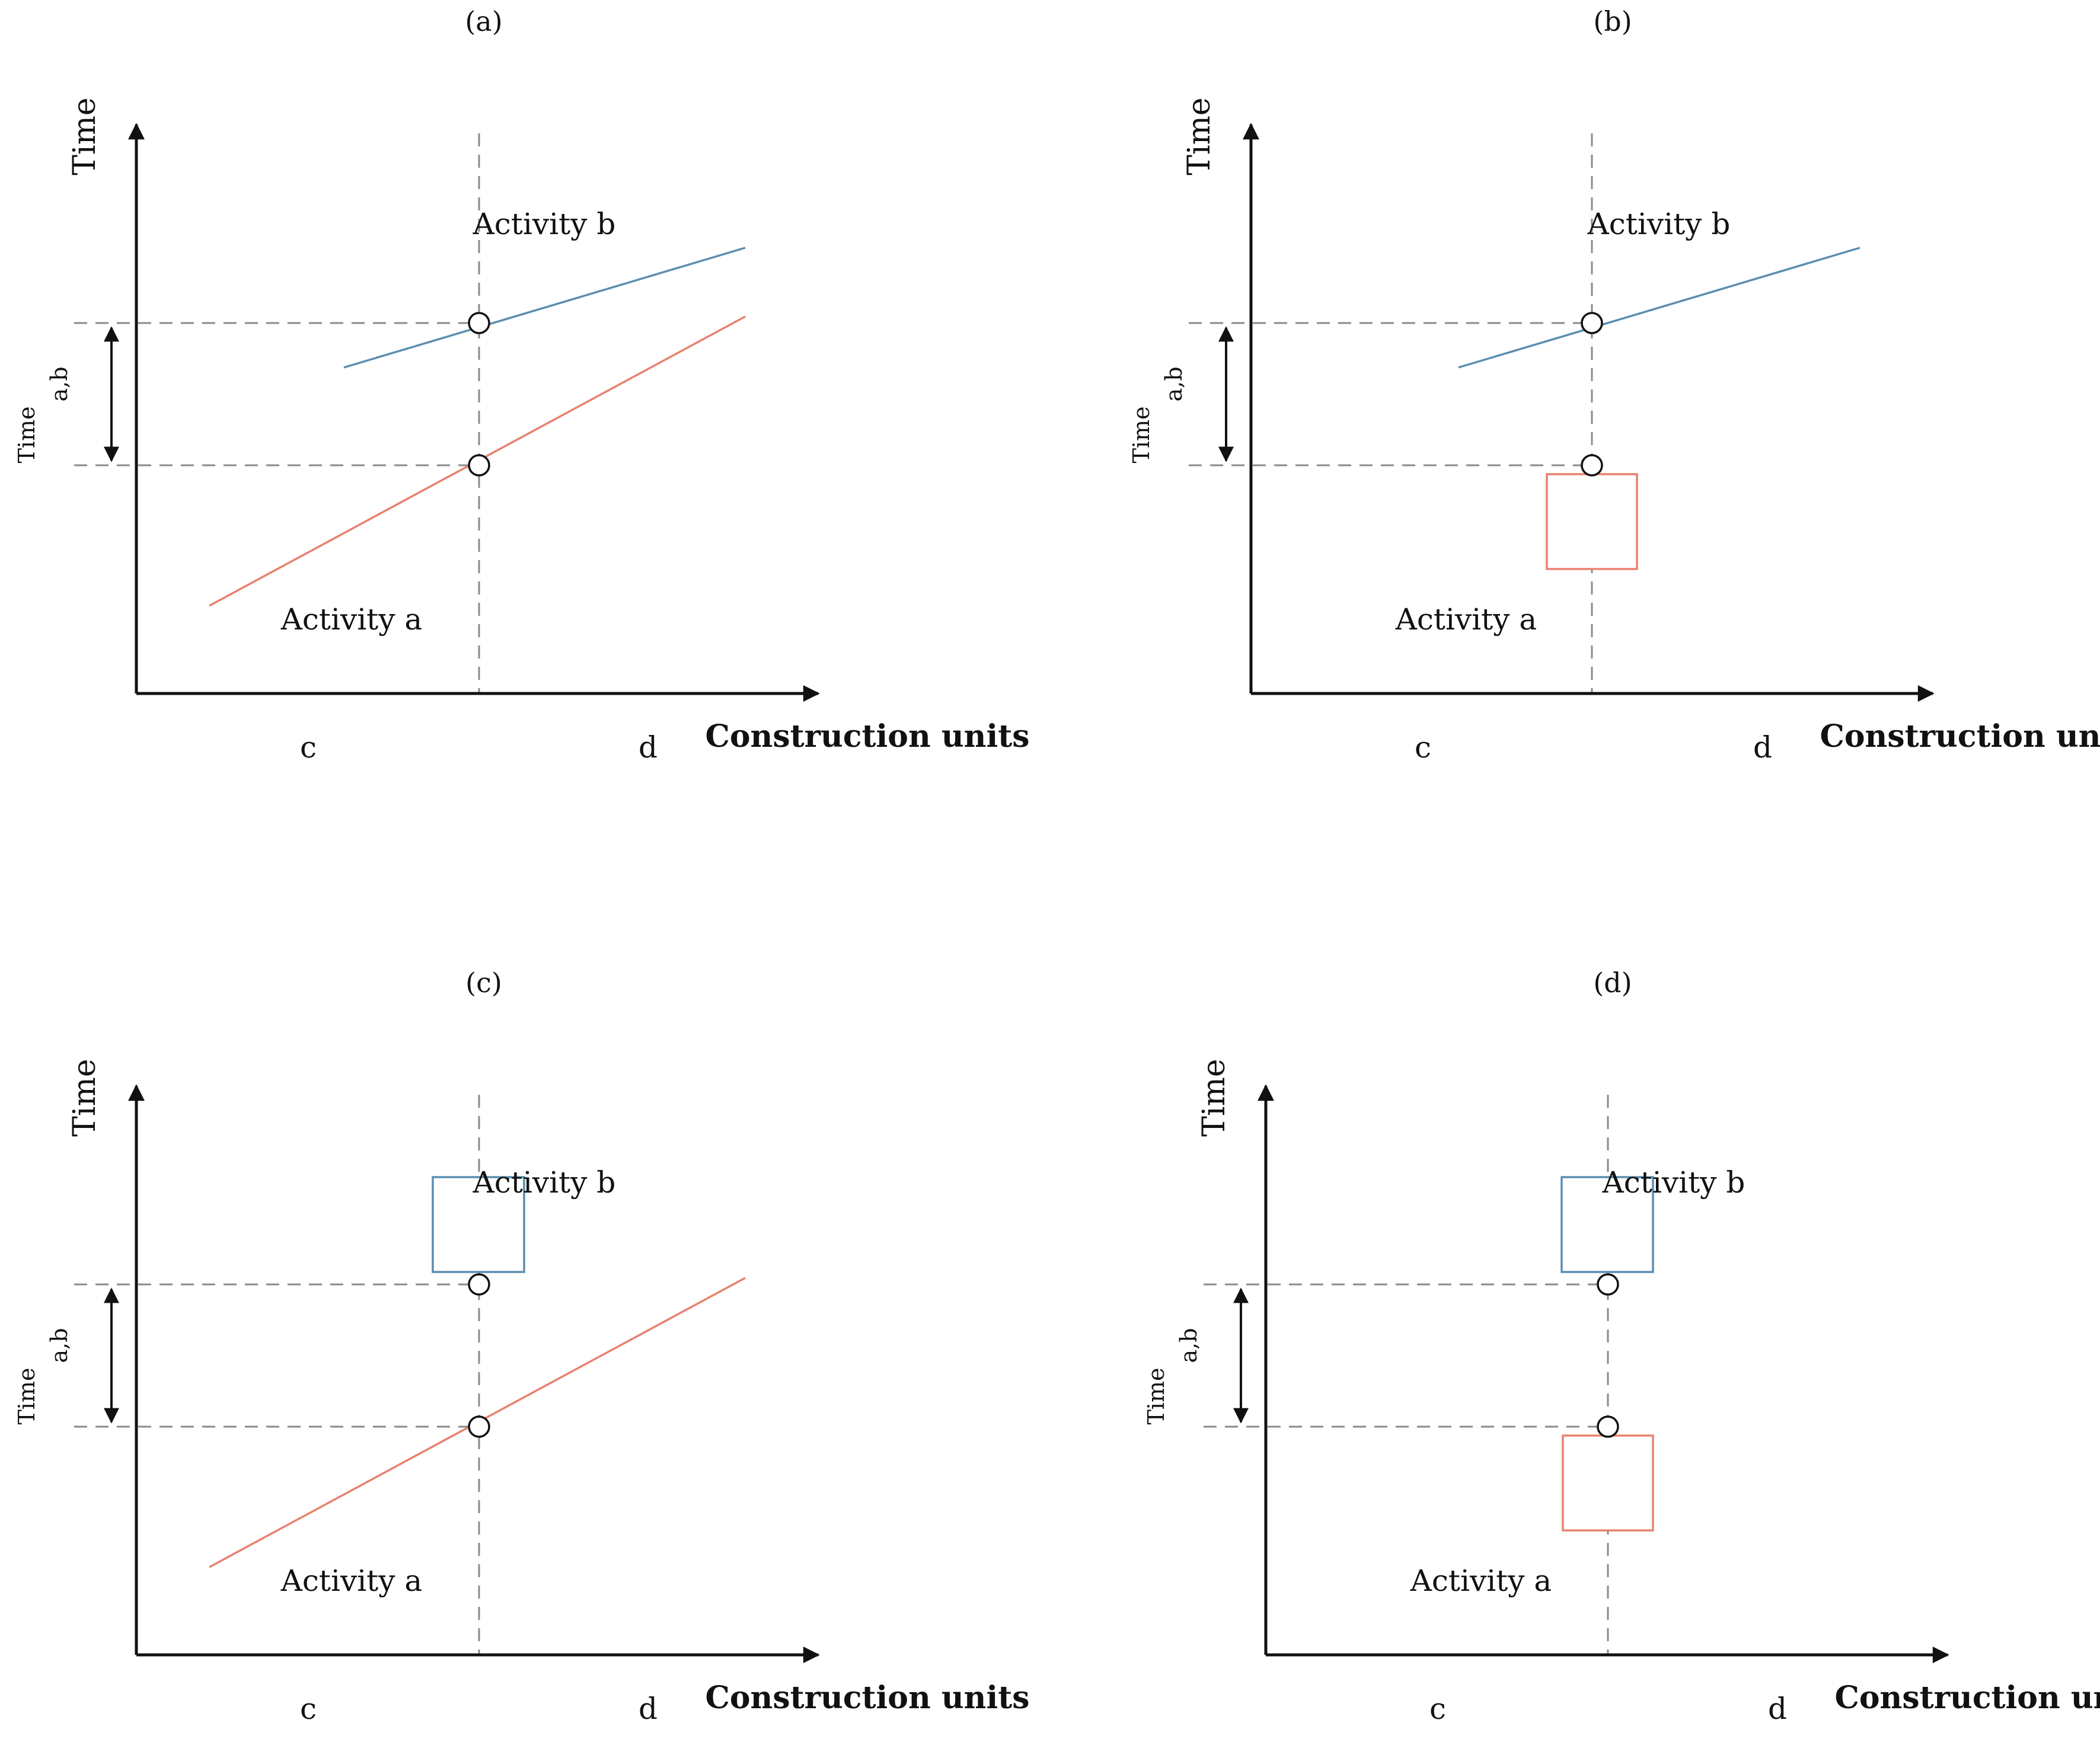 The width and height of the screenshot is (2100, 1742). Describe the element at coordinates (867, 1698) in the screenshot. I see `x-axis-title-c: Construction units` at that location.